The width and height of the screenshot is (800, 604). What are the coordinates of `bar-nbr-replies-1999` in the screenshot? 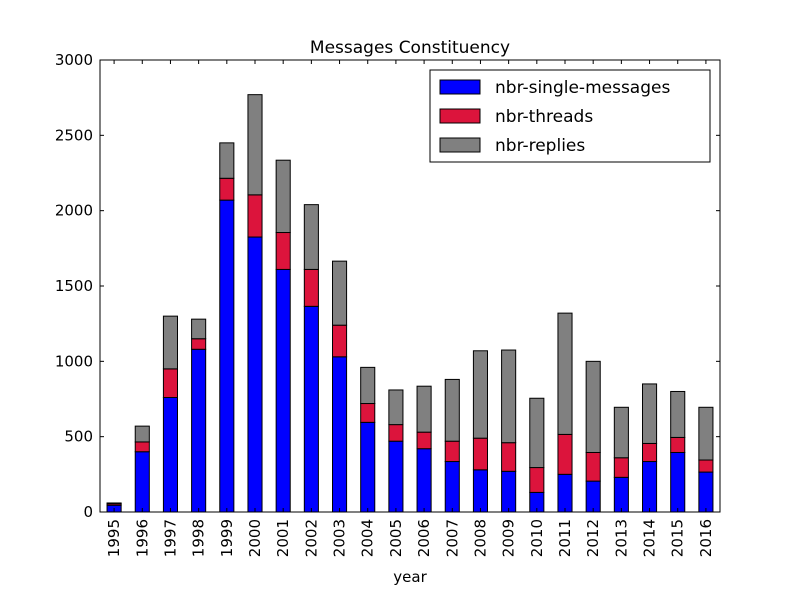 It's located at (227, 160).